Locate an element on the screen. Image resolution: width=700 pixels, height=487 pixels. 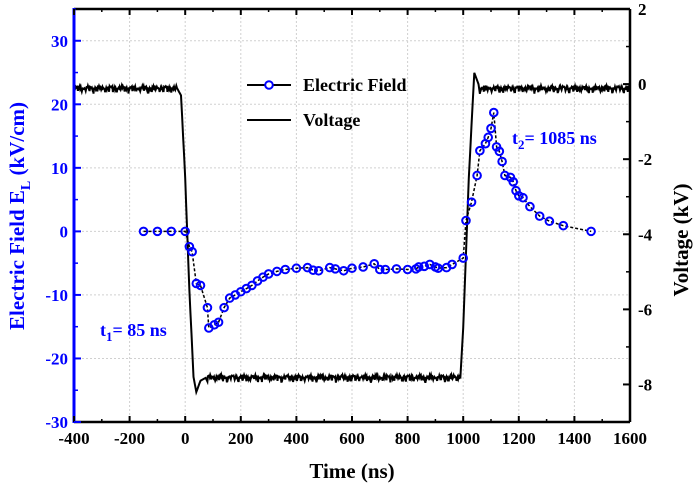
y-right-tick-label: -4 is located at coordinates (645, 234).